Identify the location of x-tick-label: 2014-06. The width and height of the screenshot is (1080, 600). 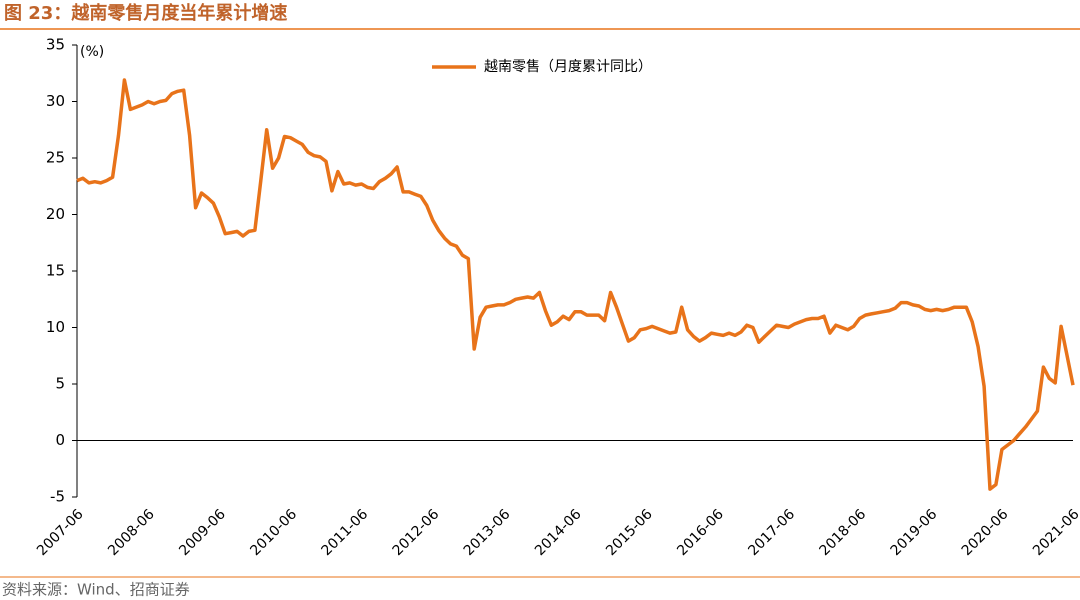
(558, 532).